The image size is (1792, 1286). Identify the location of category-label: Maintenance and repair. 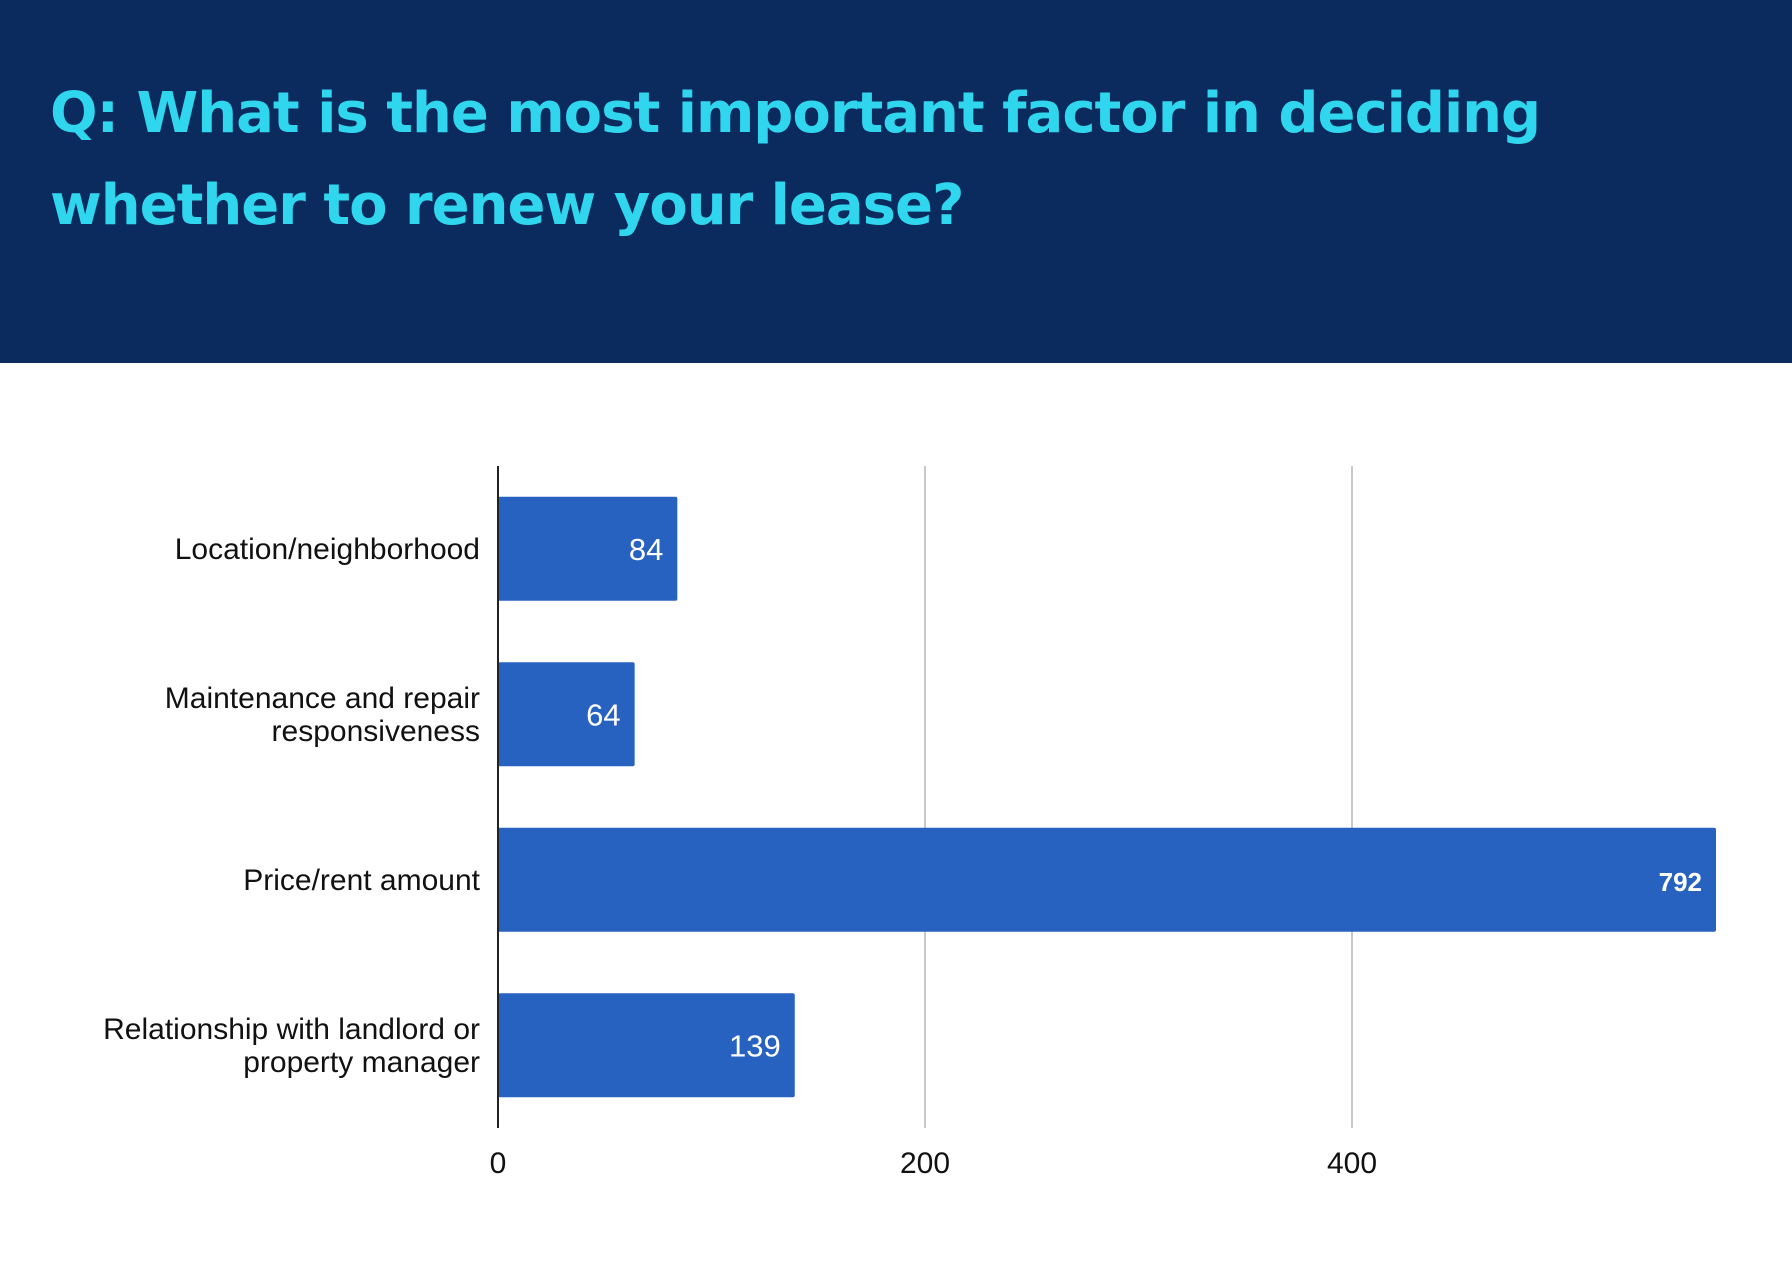
(322, 698).